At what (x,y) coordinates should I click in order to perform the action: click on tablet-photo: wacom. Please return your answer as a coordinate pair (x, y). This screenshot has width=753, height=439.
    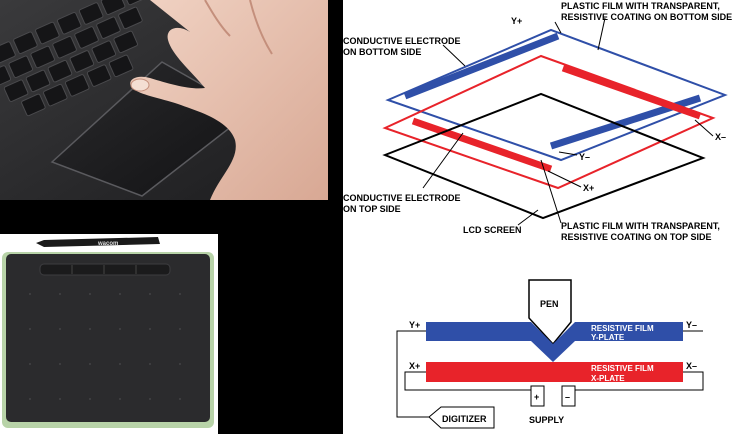
    Looking at the image, I should click on (109, 334).